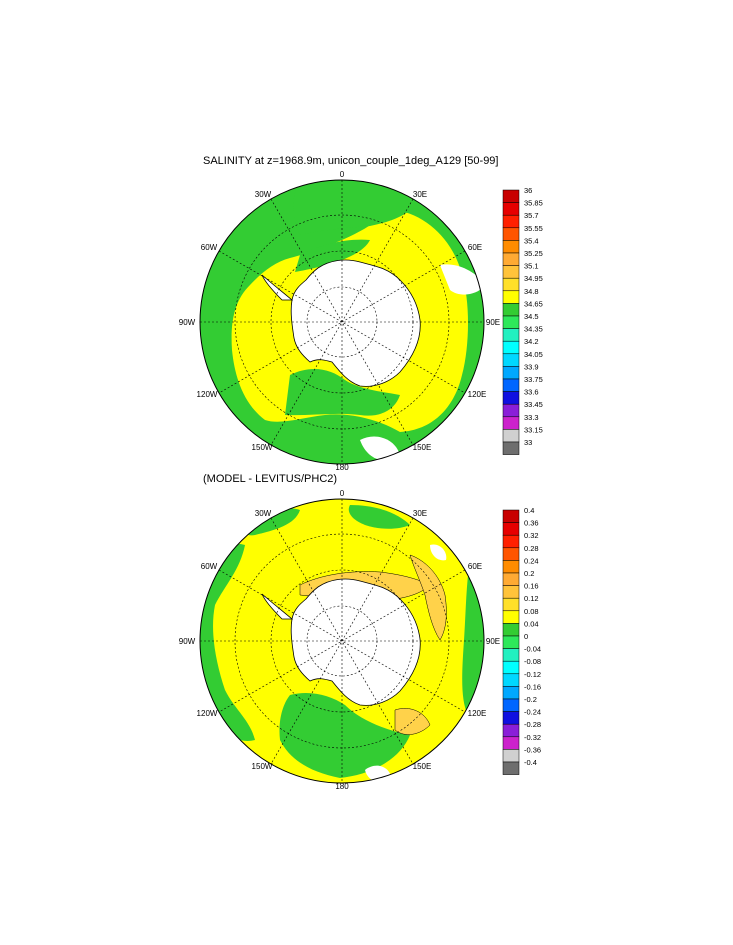  Describe the element at coordinates (533, 228) in the screenshot. I see `top-colorbar-label: 35.55` at that location.